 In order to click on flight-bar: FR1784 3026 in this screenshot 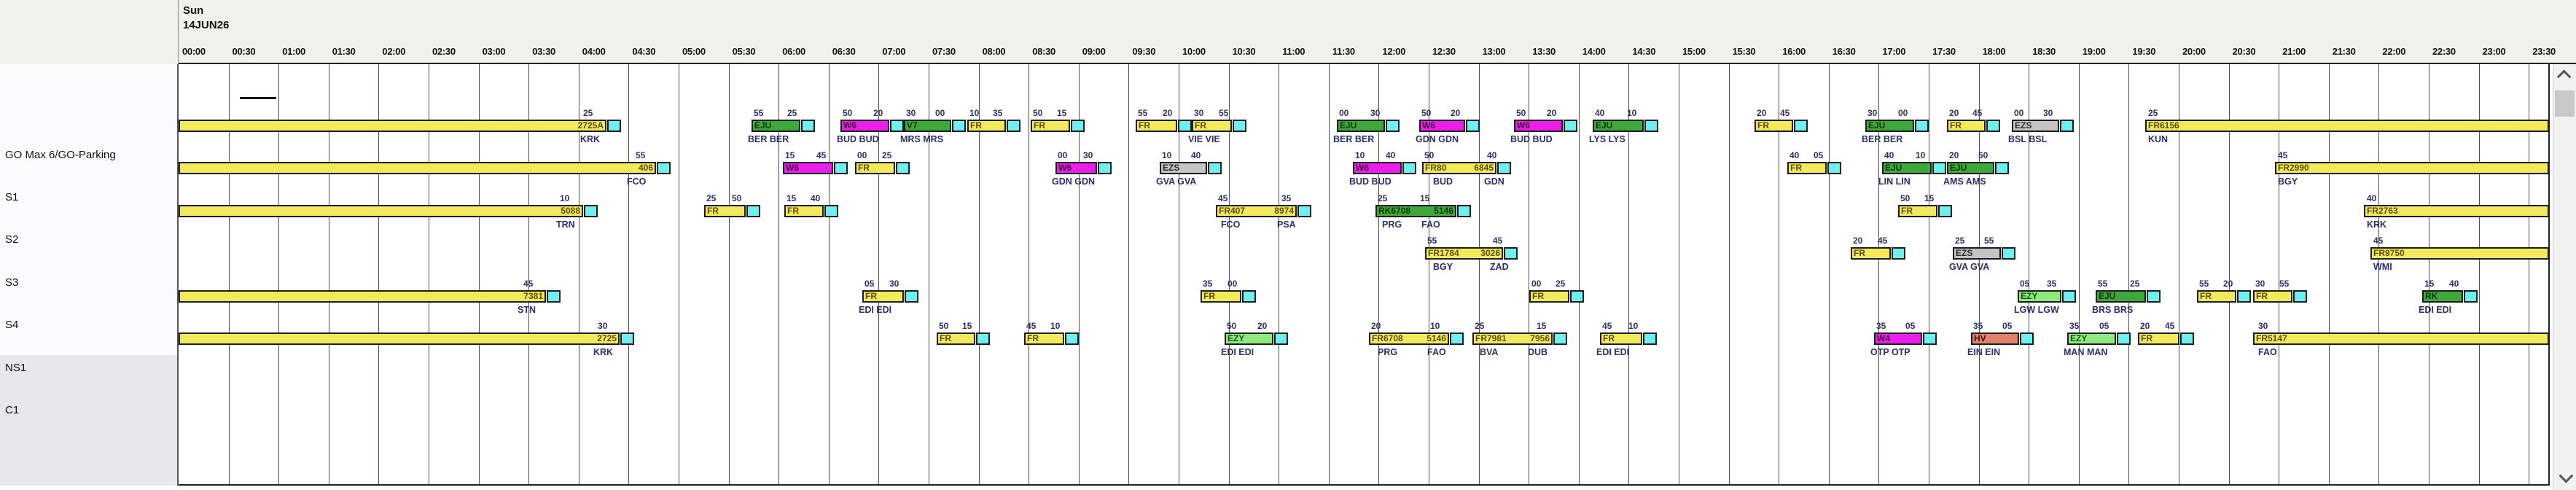, I will do `click(1464, 253)`.